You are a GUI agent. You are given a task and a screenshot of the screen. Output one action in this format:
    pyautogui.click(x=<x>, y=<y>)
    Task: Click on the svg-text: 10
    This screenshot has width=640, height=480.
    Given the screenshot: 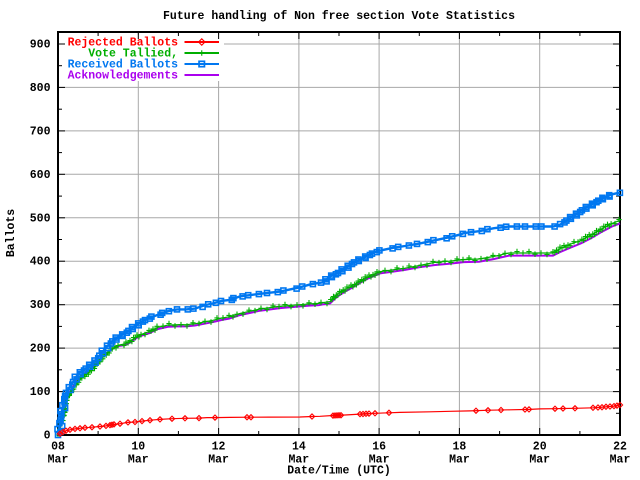 What is the action you would take?
    pyautogui.click(x=138, y=447)
    